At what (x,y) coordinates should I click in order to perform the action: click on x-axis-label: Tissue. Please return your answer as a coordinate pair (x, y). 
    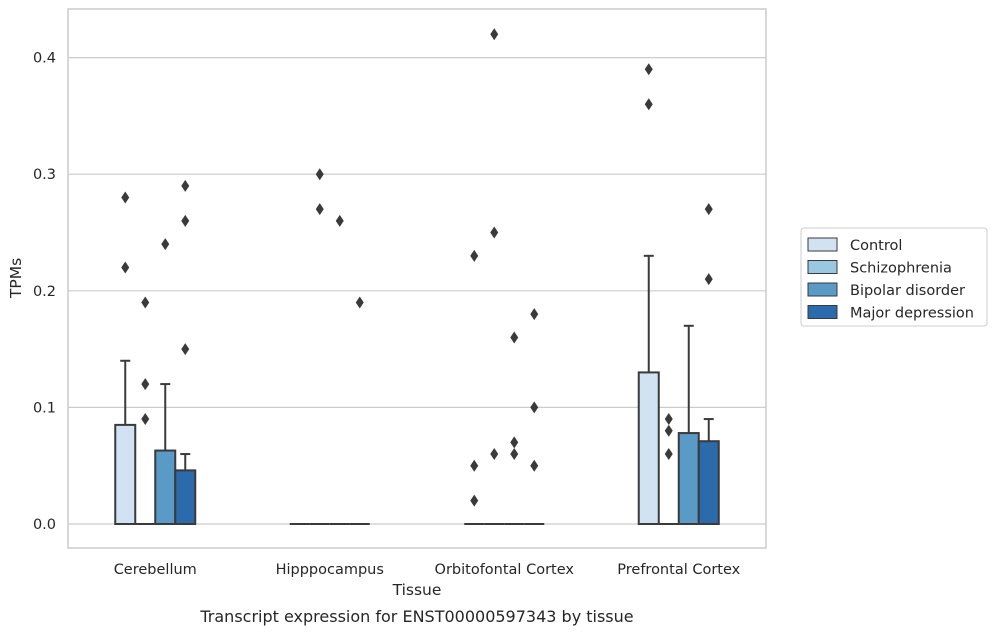
    Looking at the image, I should click on (417, 590).